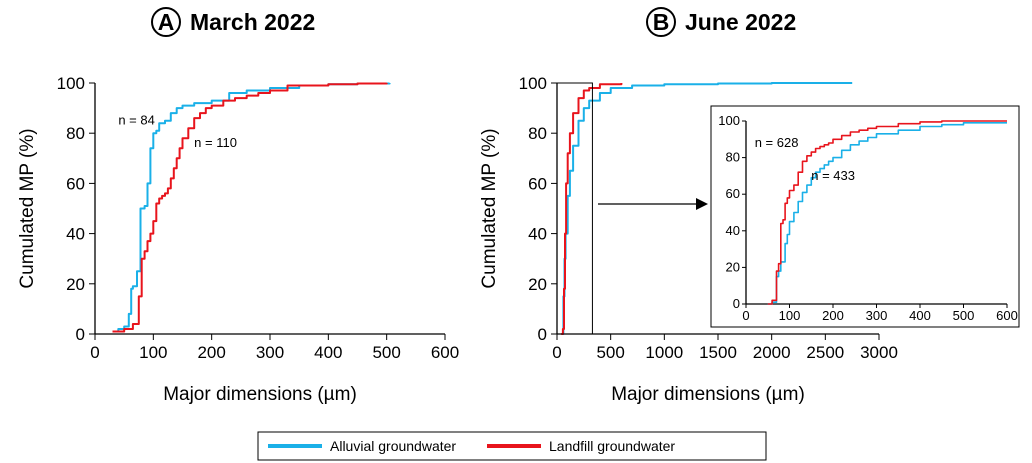 The height and width of the screenshot is (463, 1032). I want to click on legend-label-landfill: Landfill groundwater, so click(612, 446).